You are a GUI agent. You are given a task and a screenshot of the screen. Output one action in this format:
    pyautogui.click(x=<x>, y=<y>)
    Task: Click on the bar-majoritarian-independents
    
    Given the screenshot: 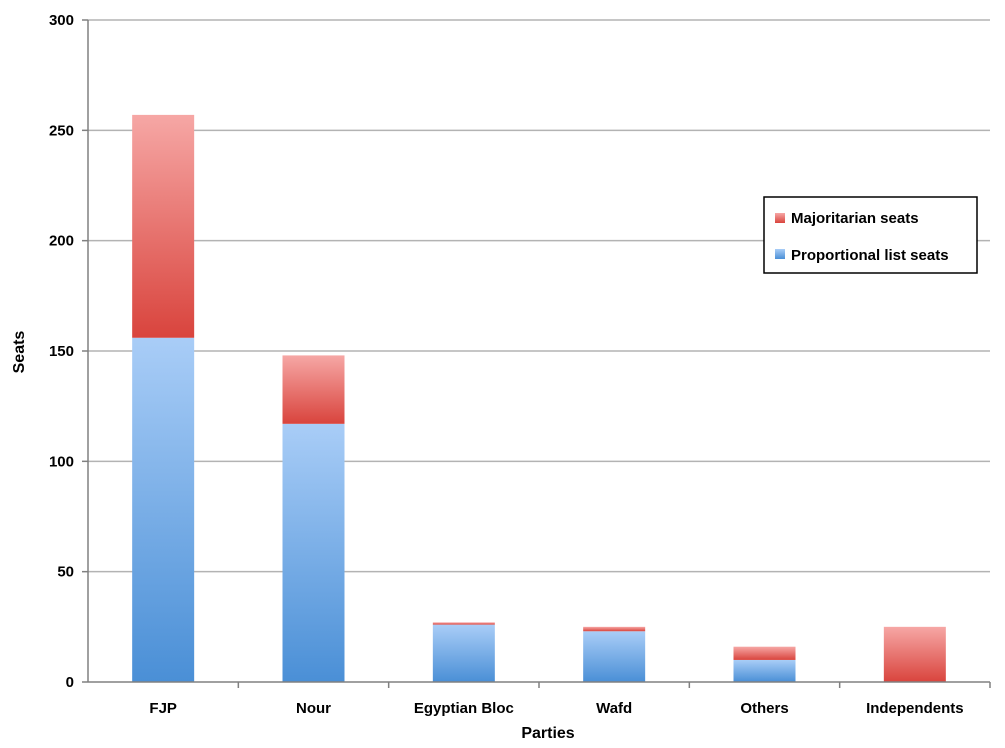 What is the action you would take?
    pyautogui.click(x=914, y=654)
    